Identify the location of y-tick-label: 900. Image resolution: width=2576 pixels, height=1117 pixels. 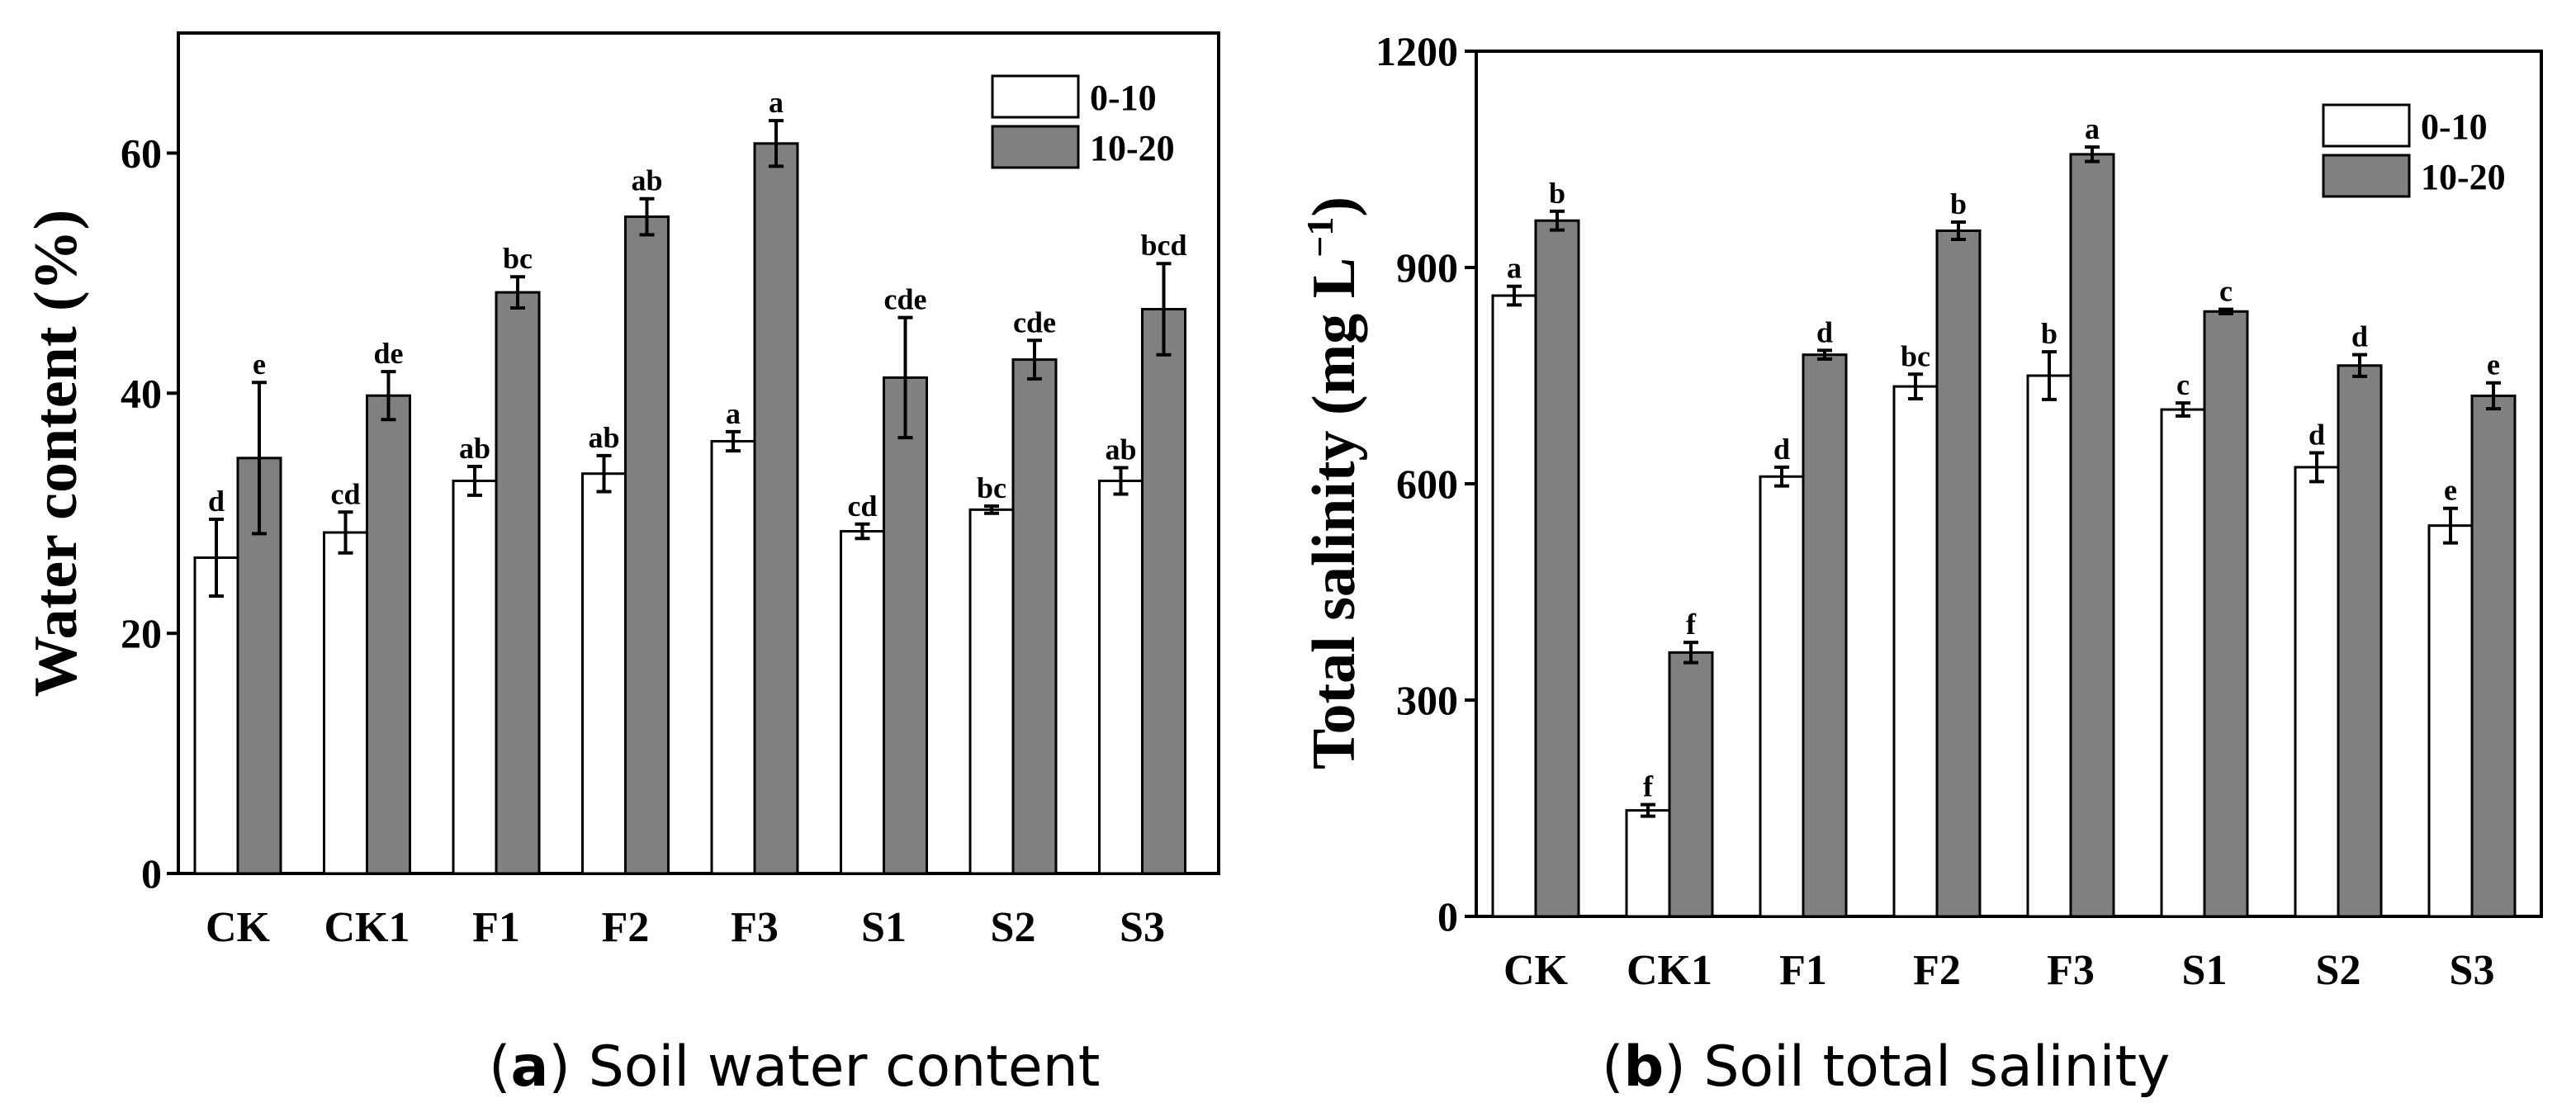
(1427, 267).